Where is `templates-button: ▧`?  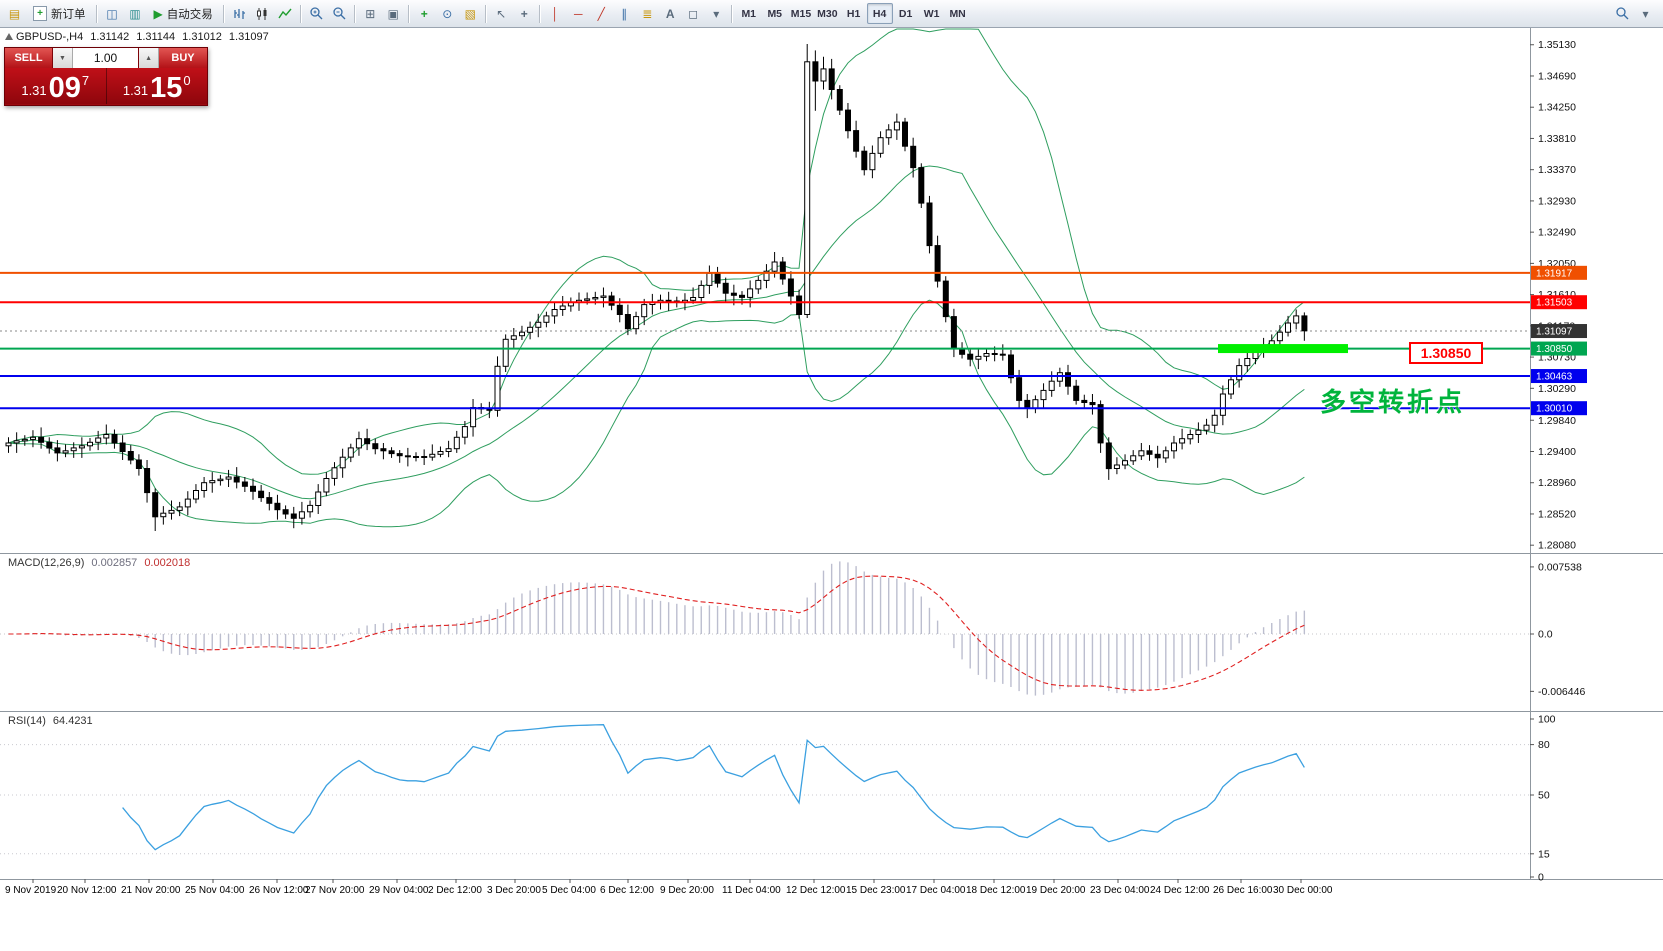
templates-button: ▧ is located at coordinates (470, 13).